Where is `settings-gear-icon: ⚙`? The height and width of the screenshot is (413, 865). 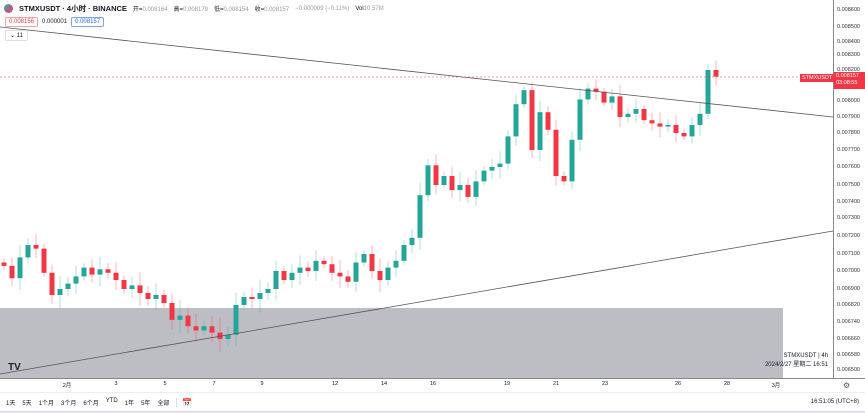 settings-gear-icon: ⚙ is located at coordinates (847, 385).